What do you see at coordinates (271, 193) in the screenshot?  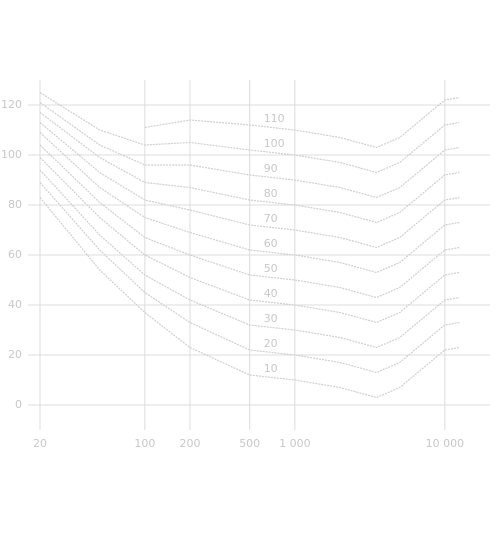 I see `contour-label: 80` at bounding box center [271, 193].